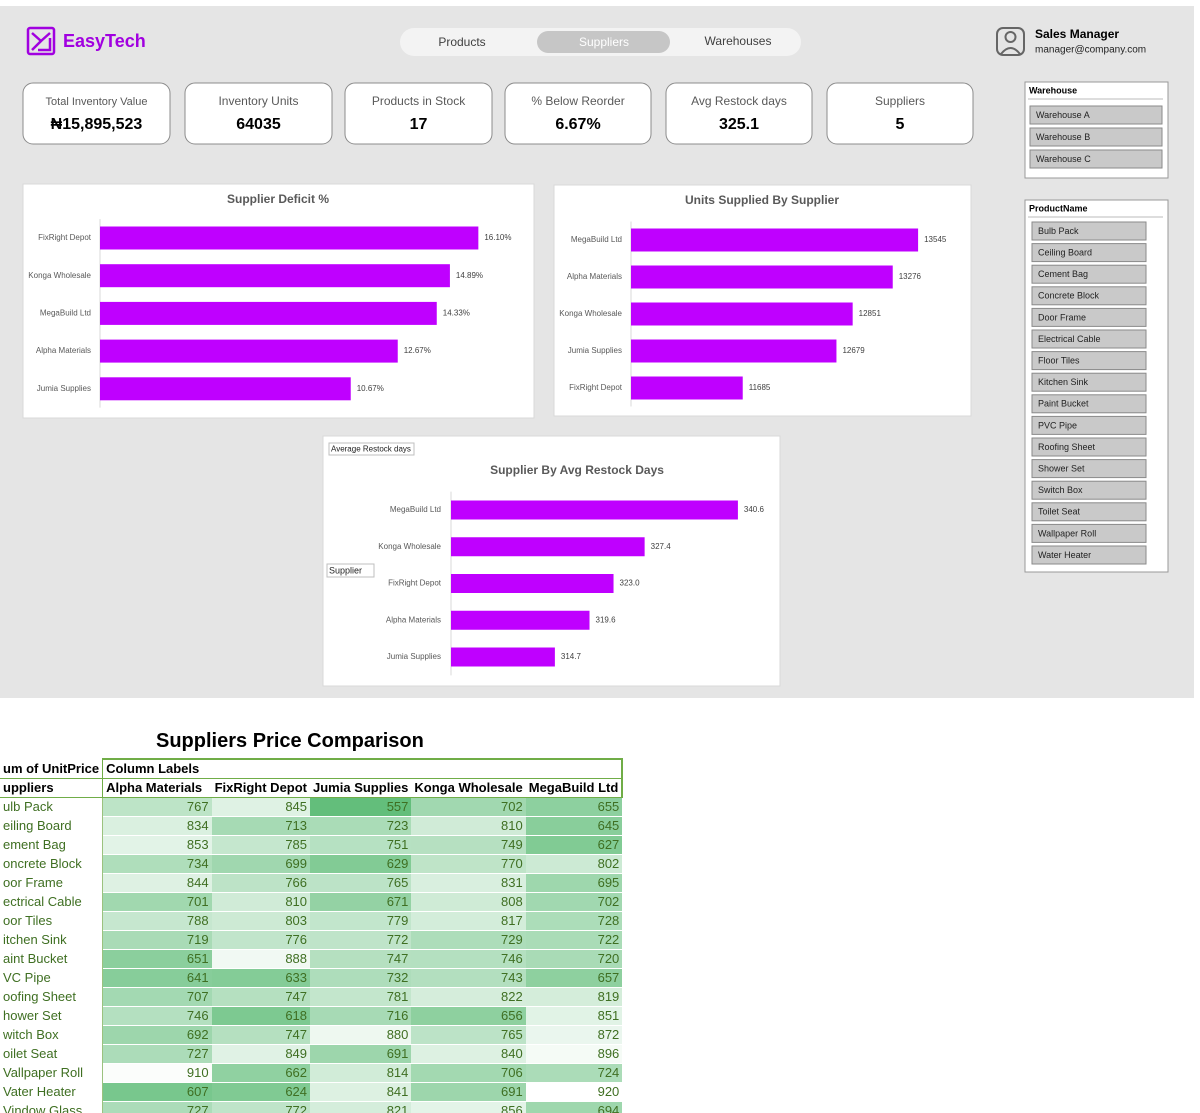  I want to click on price-cell: 641, so click(157, 978).